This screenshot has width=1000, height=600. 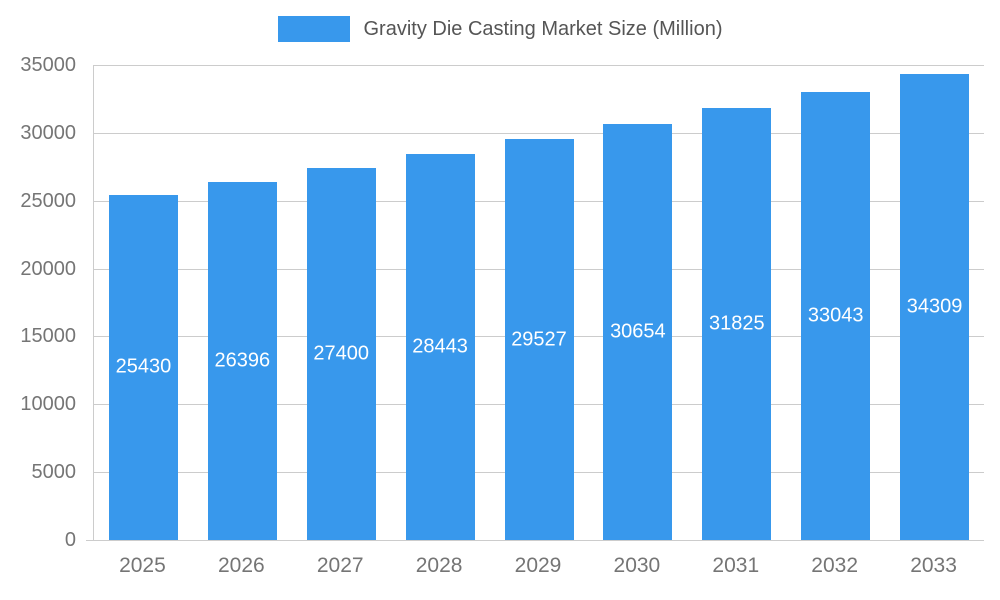 I want to click on bar-value-label: 34309, so click(x=934, y=306).